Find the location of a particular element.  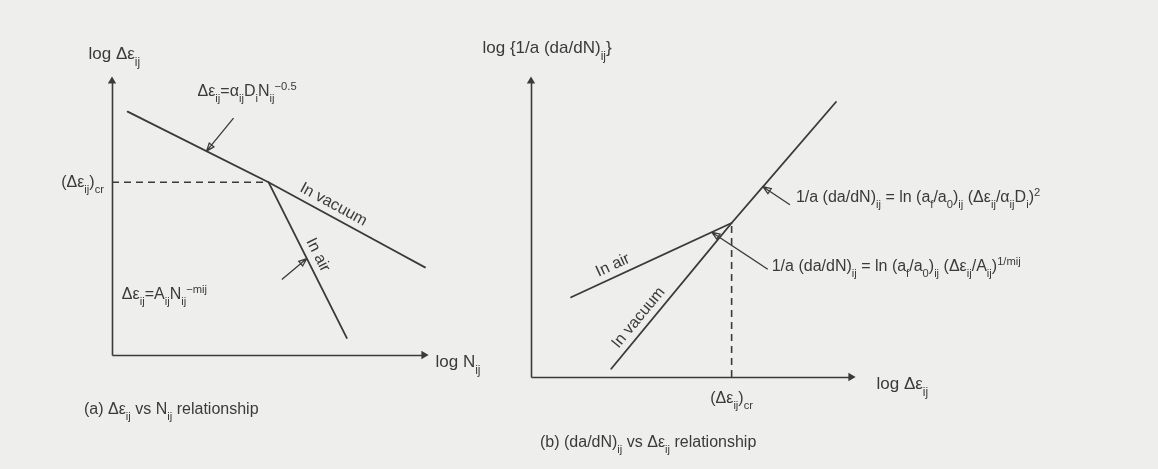

text: (b) (da/dN)$_{ij}$ vs Δε$_{ij}$ relationship is located at coordinates (648, 444).